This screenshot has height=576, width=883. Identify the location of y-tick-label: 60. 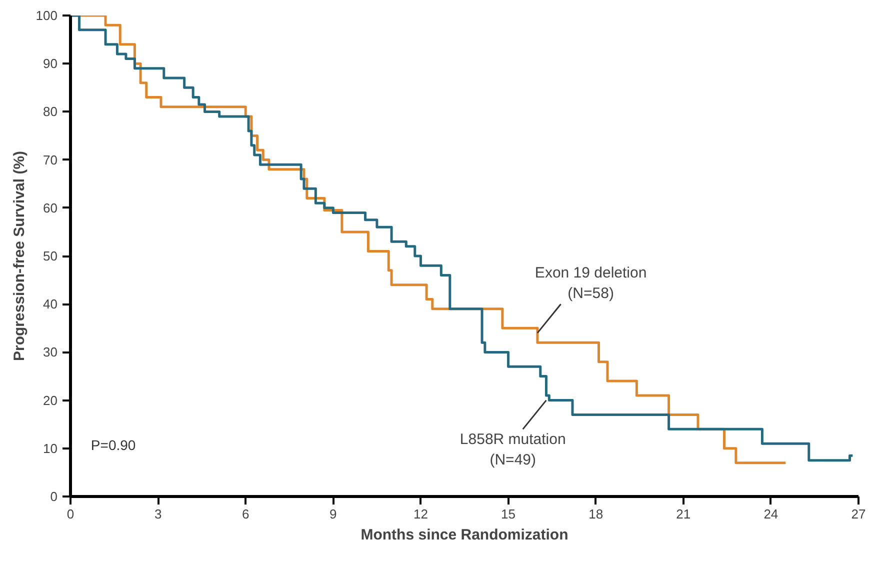
(50, 208).